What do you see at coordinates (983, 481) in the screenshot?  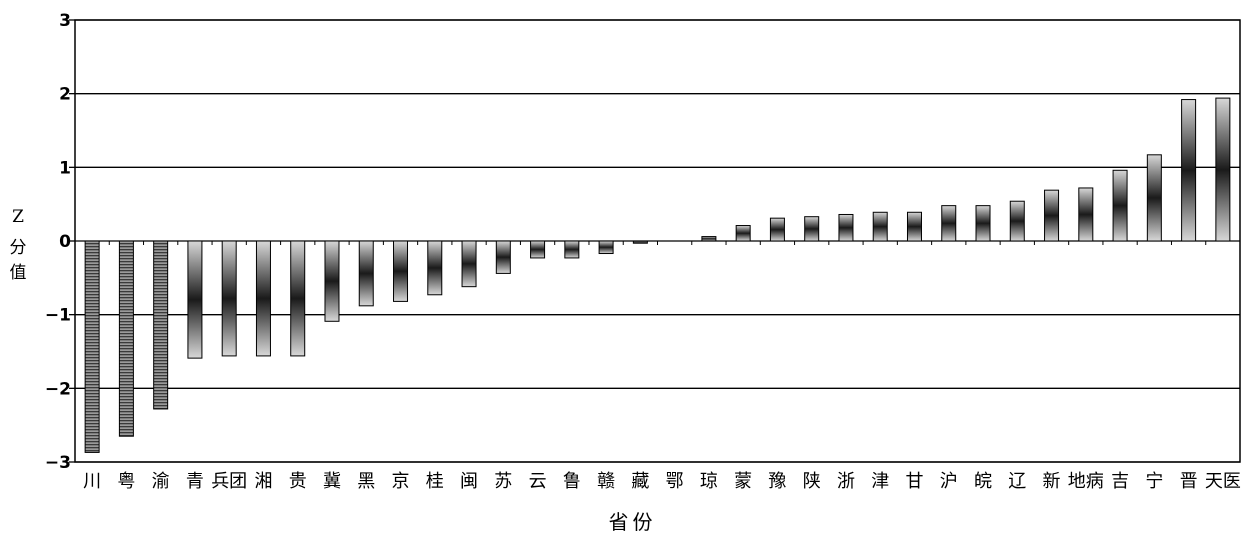 I see `x-tick-label: 皖` at bounding box center [983, 481].